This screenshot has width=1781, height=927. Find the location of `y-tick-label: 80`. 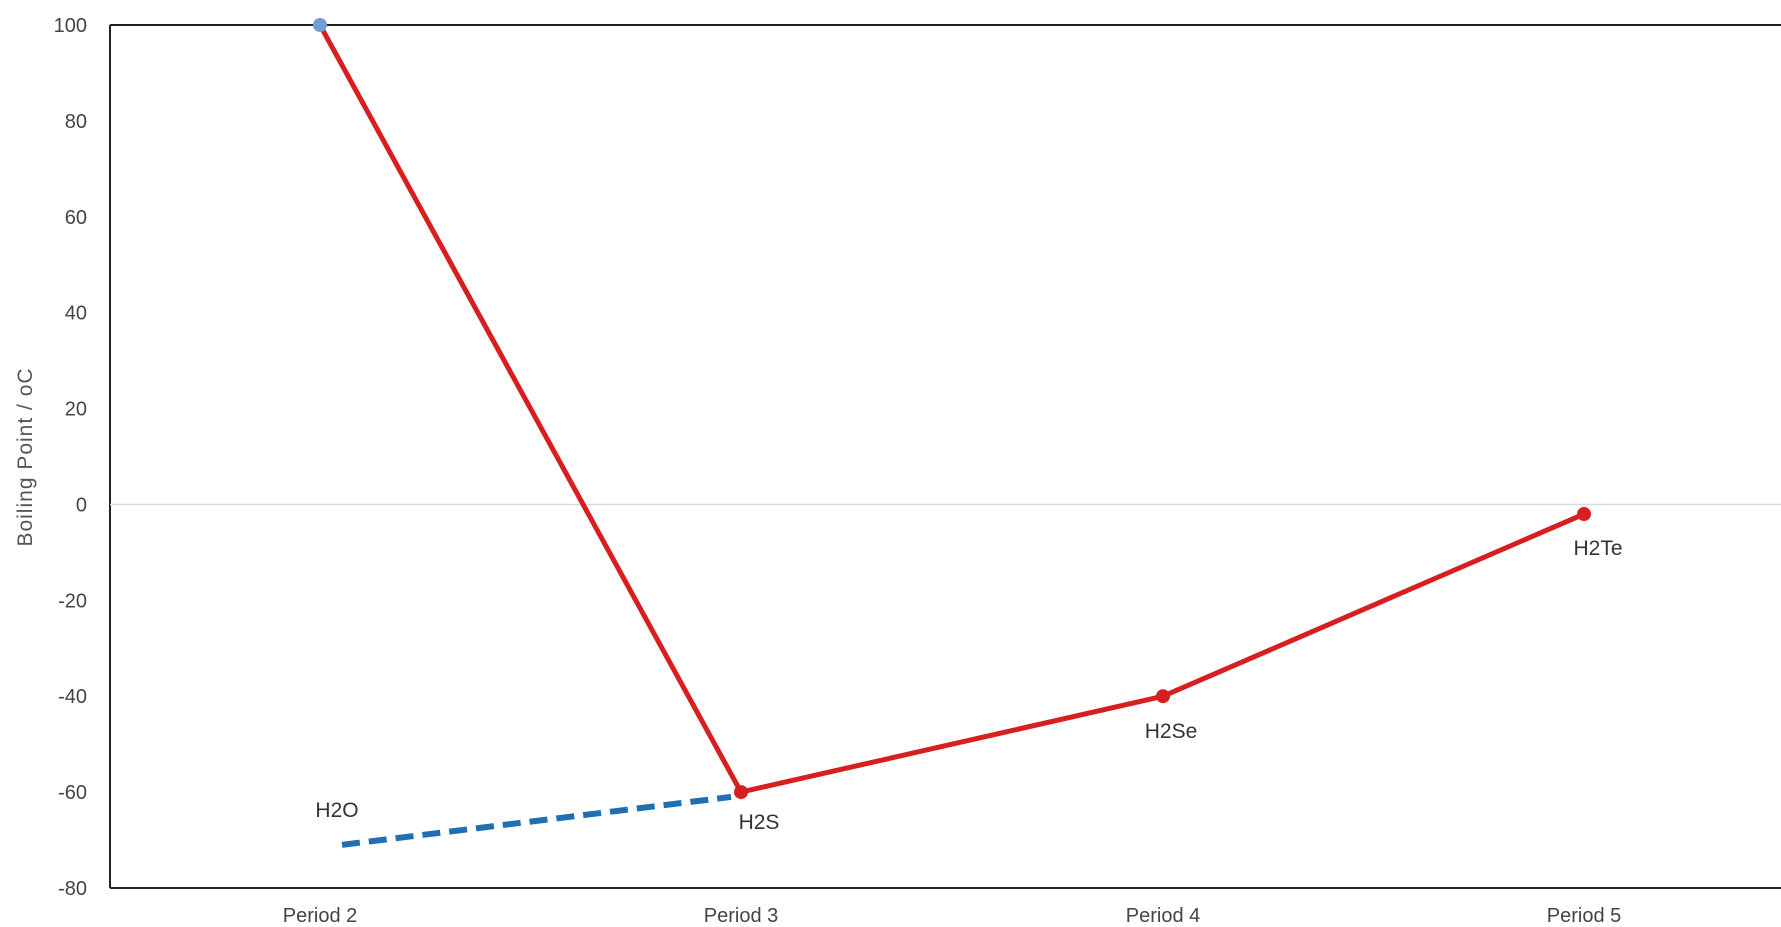

y-tick-label: 80 is located at coordinates (76, 122).